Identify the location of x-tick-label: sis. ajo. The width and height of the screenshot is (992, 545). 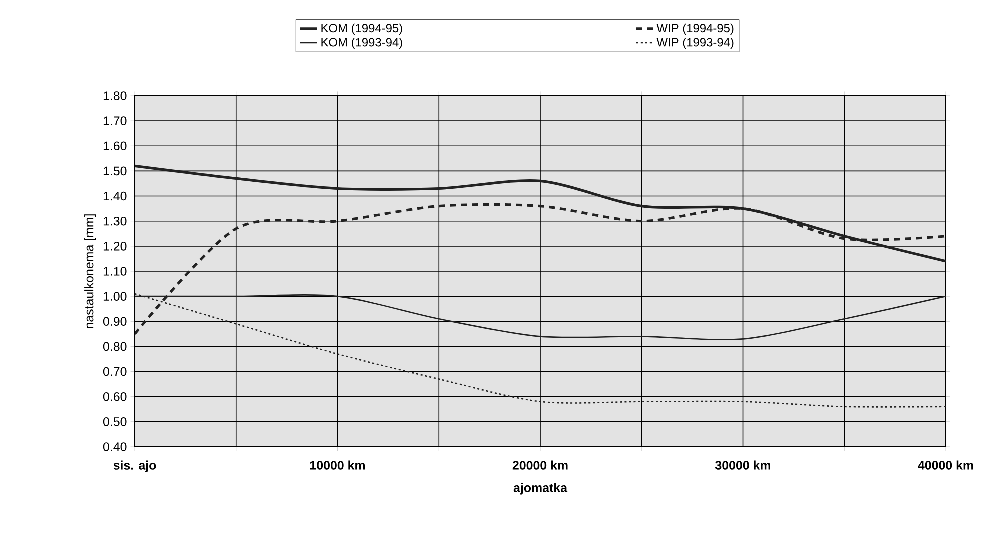
(135, 466).